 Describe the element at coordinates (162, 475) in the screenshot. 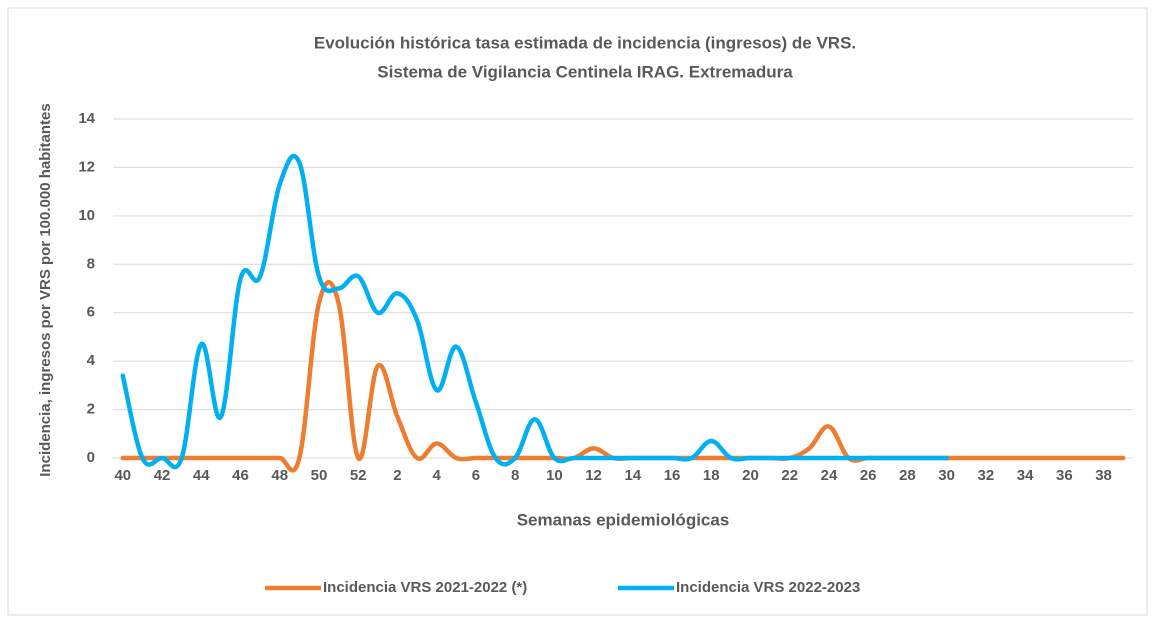

I see `x-tick-label: 42` at that location.